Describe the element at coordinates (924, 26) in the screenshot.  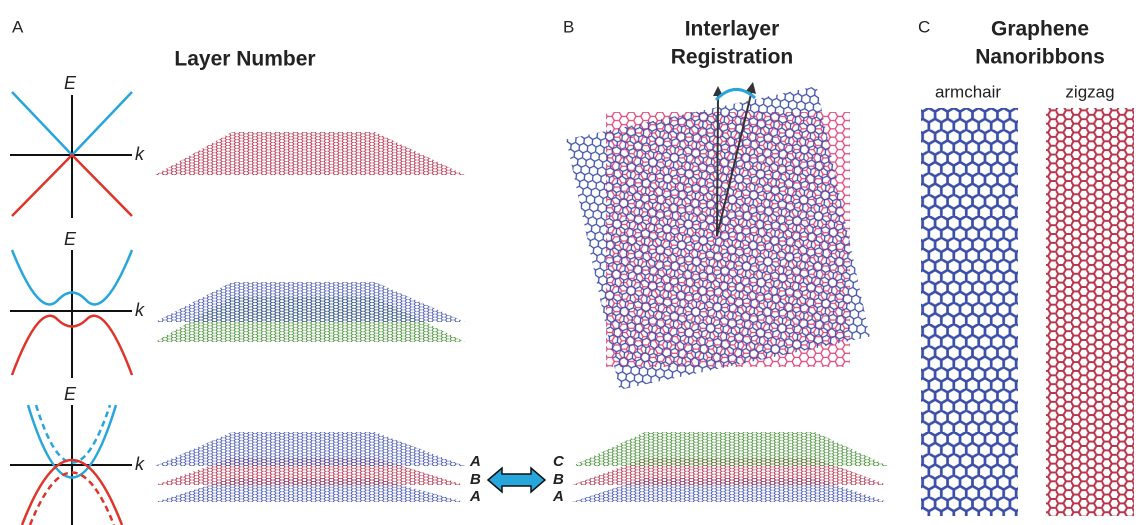
I see `panel-label: C` at that location.